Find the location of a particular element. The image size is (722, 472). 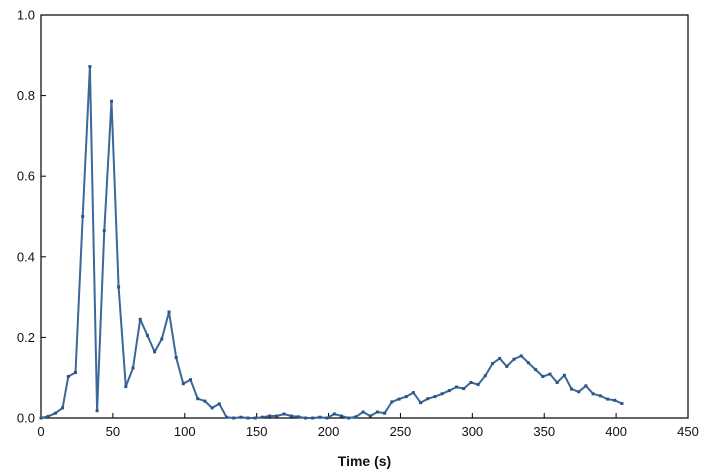

x-tick-label: 0 is located at coordinates (40, 431).